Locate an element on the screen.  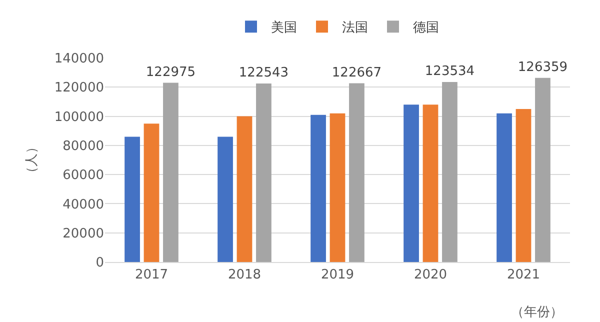
data-label: 122543 is located at coordinates (263, 72).